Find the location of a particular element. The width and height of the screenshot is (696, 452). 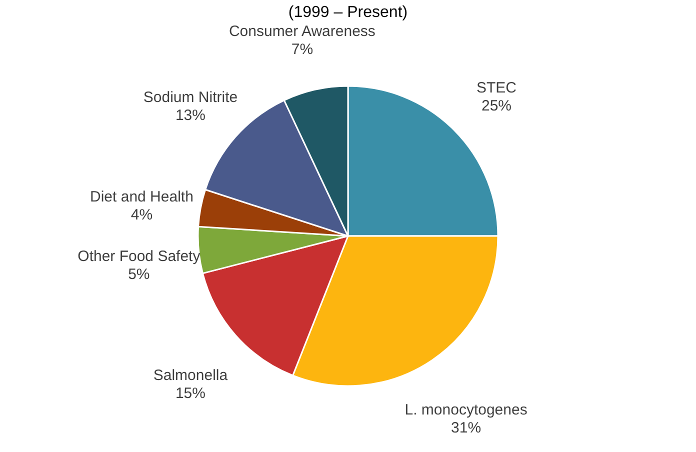

slice-label: STEC is located at coordinates (496, 88).